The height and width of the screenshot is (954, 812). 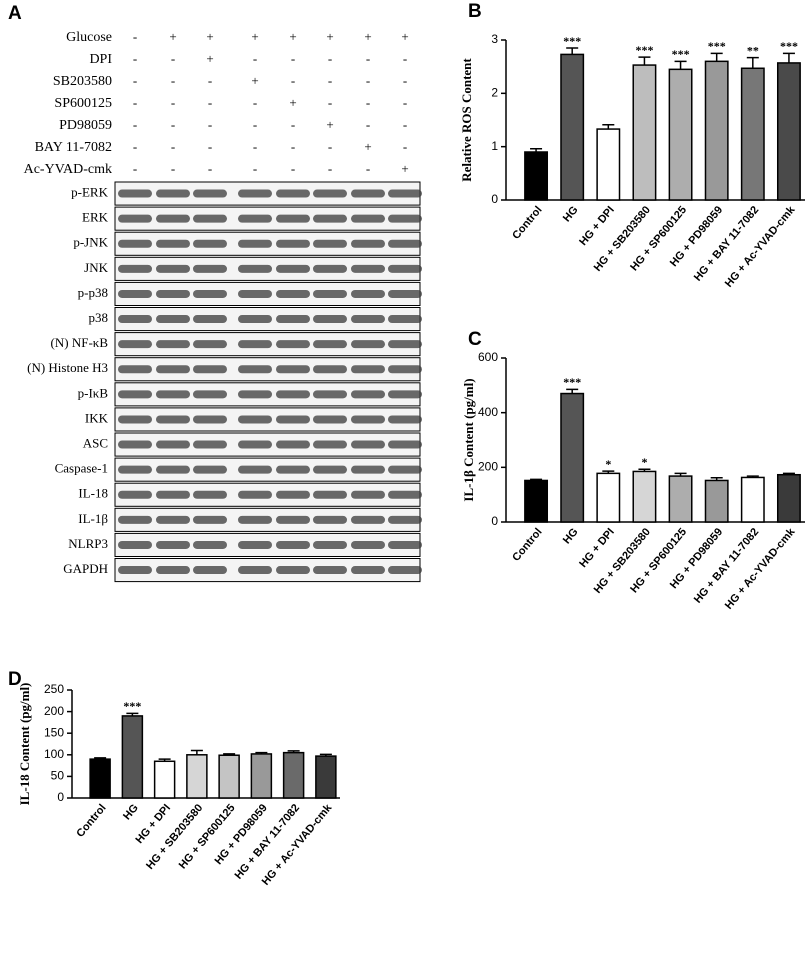 What do you see at coordinates (644, 462) in the screenshot?
I see `significance-label: *` at bounding box center [644, 462].